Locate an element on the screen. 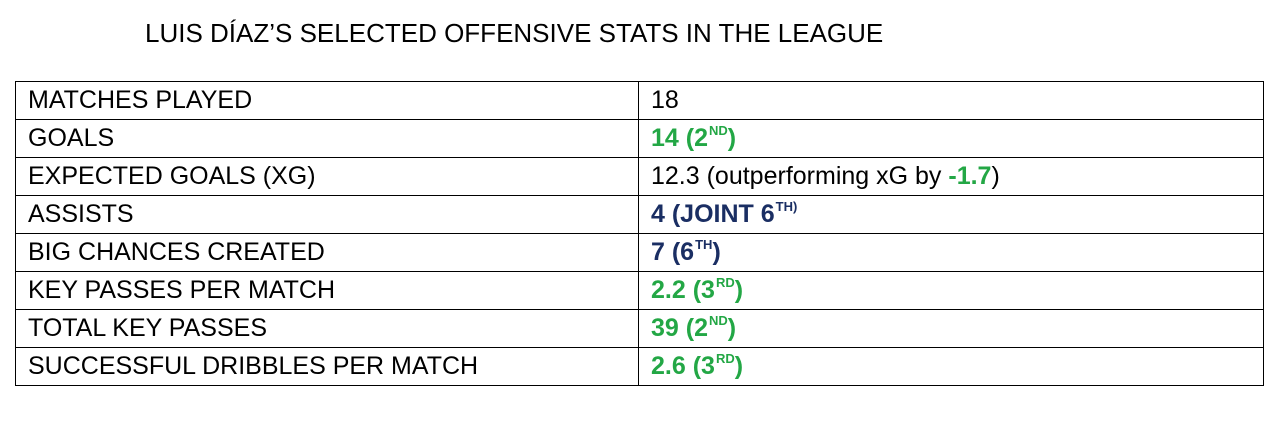 The image size is (1274, 426). table-row: MATCHES PLAYED 18 is located at coordinates (639, 100).